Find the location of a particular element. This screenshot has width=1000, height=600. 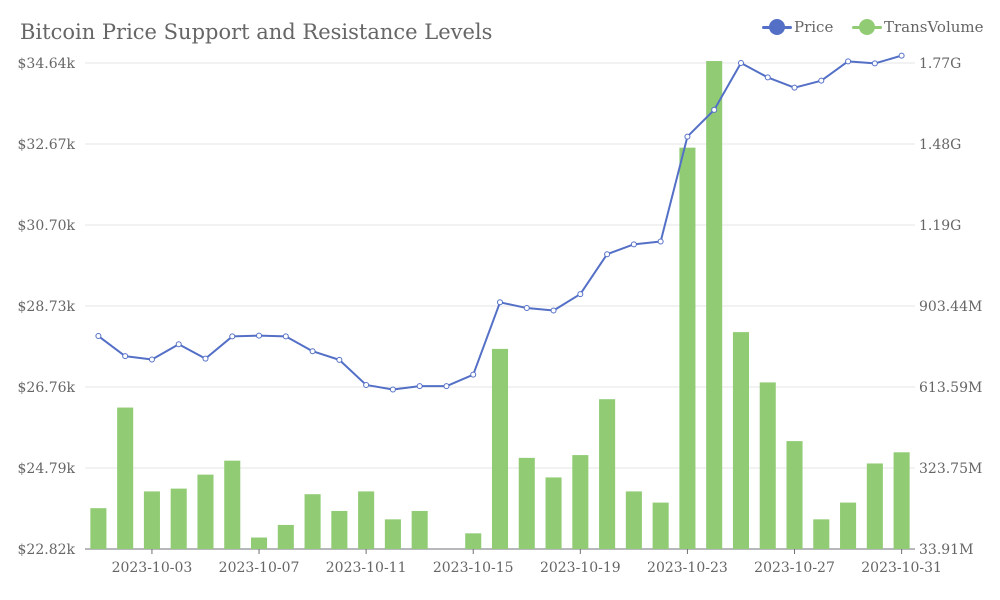

x-tick-label: 2023-10-23 is located at coordinates (687, 568).